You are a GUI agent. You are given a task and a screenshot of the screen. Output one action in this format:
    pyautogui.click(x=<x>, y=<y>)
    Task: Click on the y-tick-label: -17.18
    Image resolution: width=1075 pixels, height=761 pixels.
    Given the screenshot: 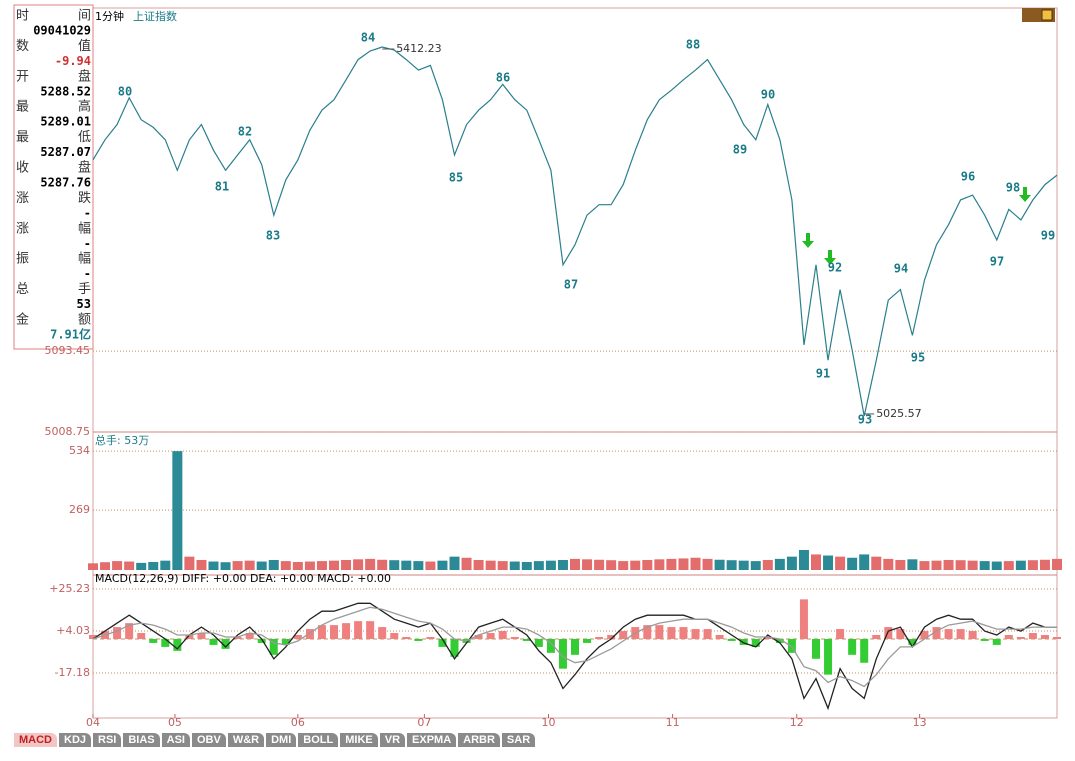 What is the action you would take?
    pyautogui.click(x=72, y=672)
    